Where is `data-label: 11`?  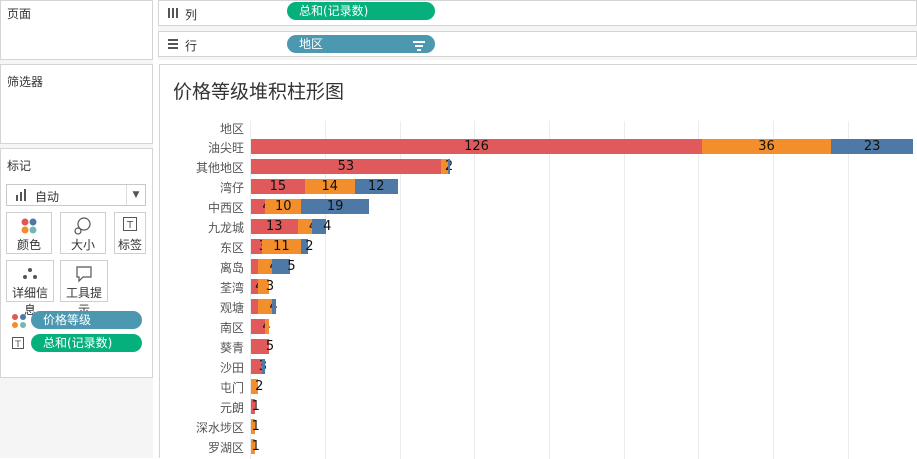 data-label: 11 is located at coordinates (281, 246).